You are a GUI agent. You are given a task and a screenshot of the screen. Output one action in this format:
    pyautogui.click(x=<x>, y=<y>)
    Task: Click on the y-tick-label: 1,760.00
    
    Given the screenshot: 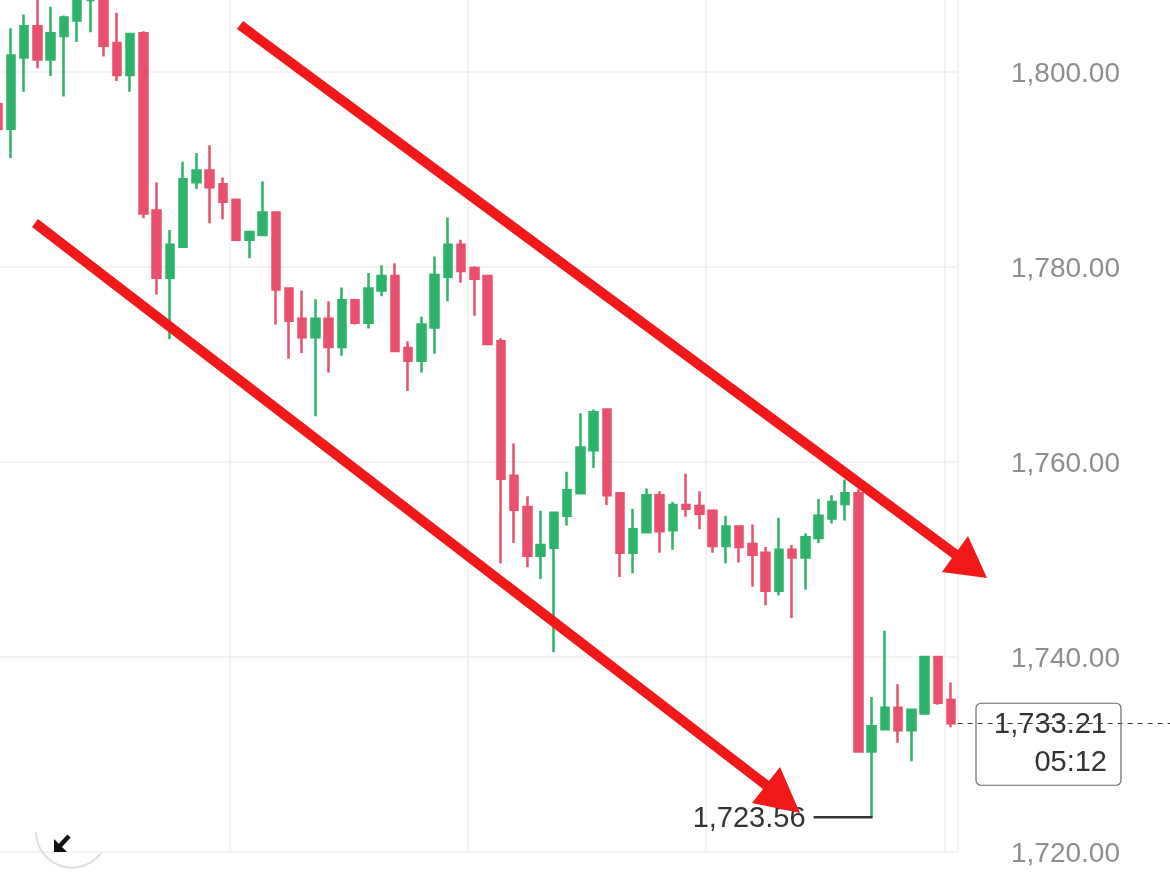 What is the action you would take?
    pyautogui.click(x=1065, y=462)
    